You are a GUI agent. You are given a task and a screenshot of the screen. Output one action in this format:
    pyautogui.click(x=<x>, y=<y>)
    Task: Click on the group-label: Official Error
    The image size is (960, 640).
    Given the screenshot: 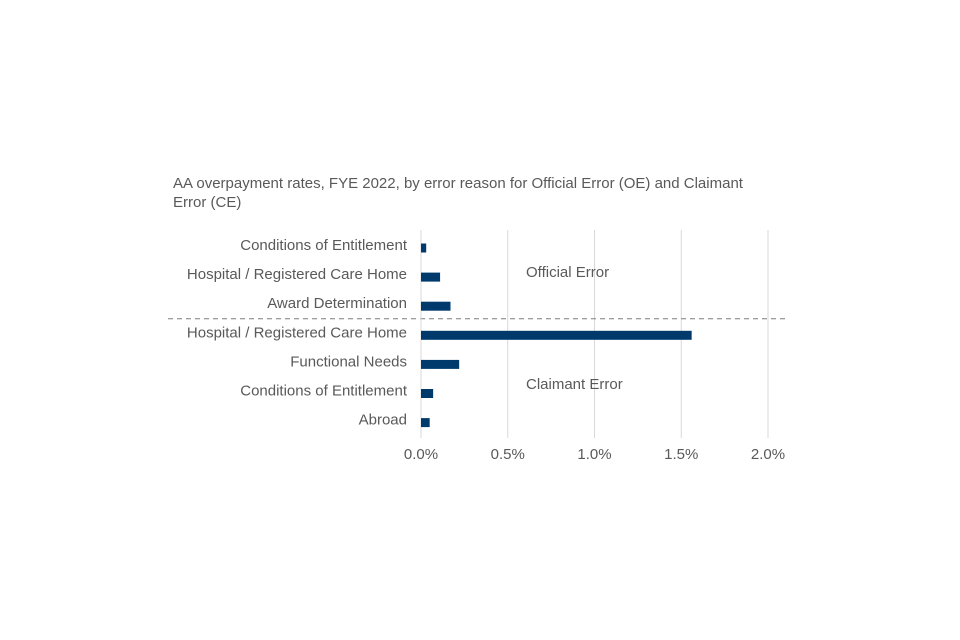 What is the action you would take?
    pyautogui.click(x=567, y=272)
    